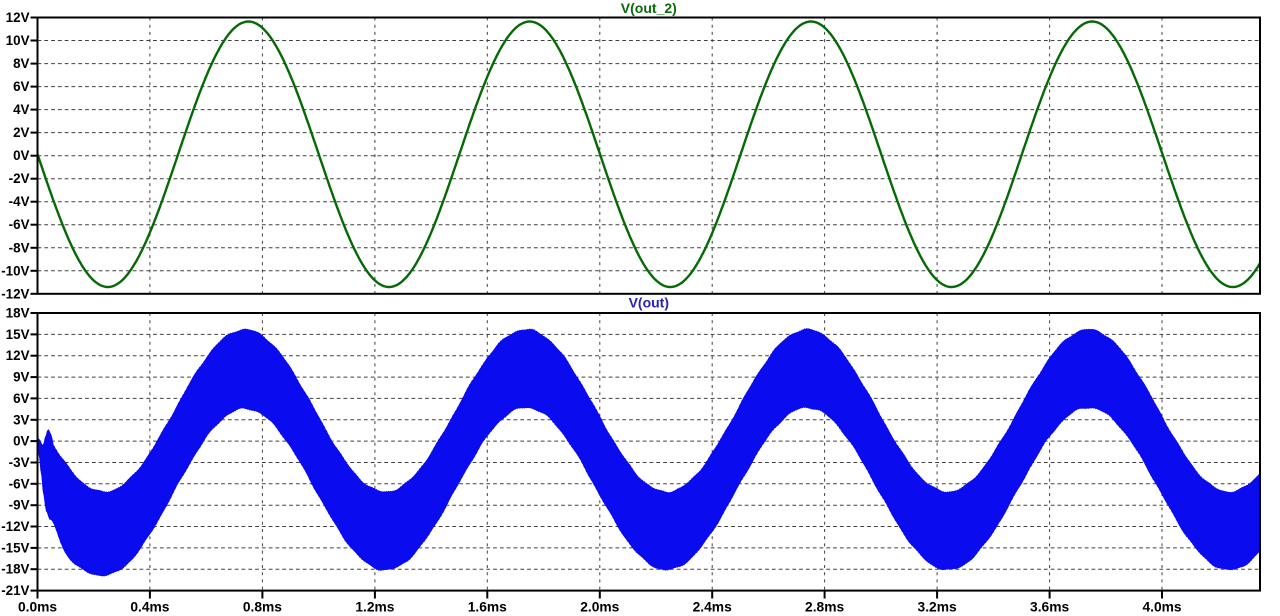  I want to click on svg-text: 2.8ms, so click(824, 607).